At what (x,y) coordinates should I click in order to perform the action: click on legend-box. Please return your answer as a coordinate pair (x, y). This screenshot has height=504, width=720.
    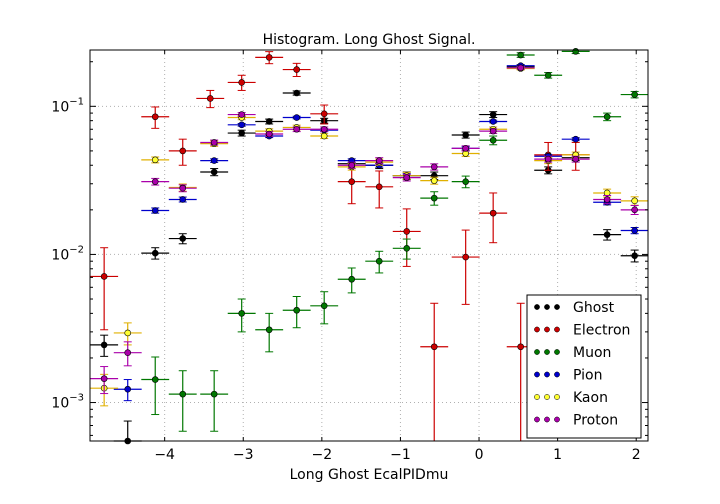
    Looking at the image, I should click on (584, 366).